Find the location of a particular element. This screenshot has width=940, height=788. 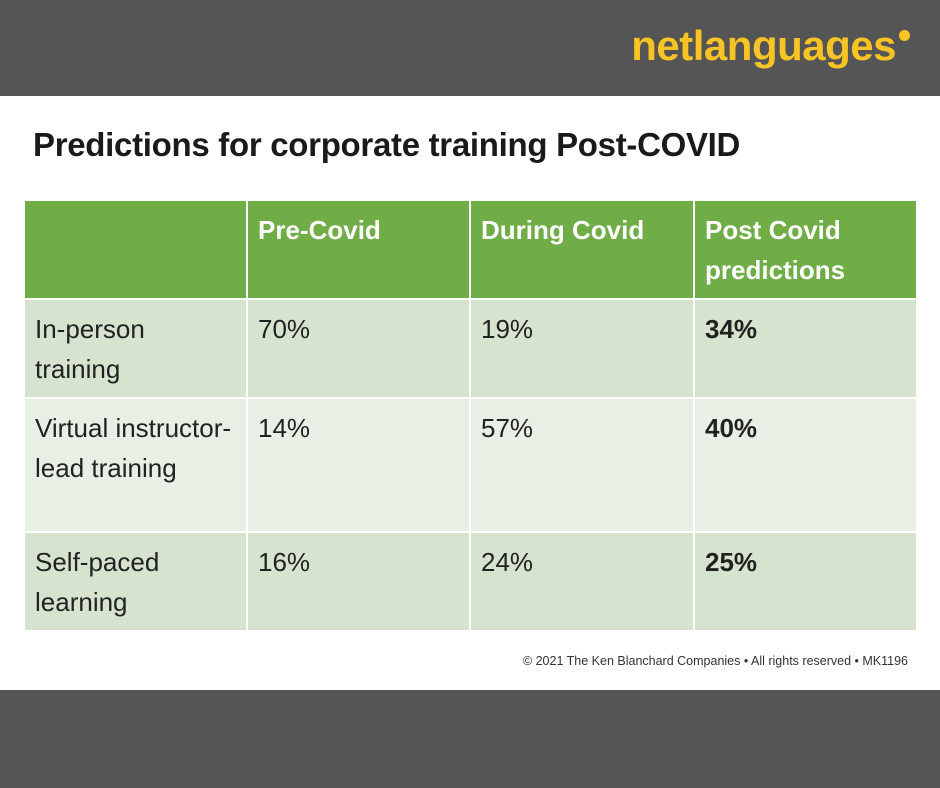

logo-text: netlanguages is located at coordinates (763, 45).